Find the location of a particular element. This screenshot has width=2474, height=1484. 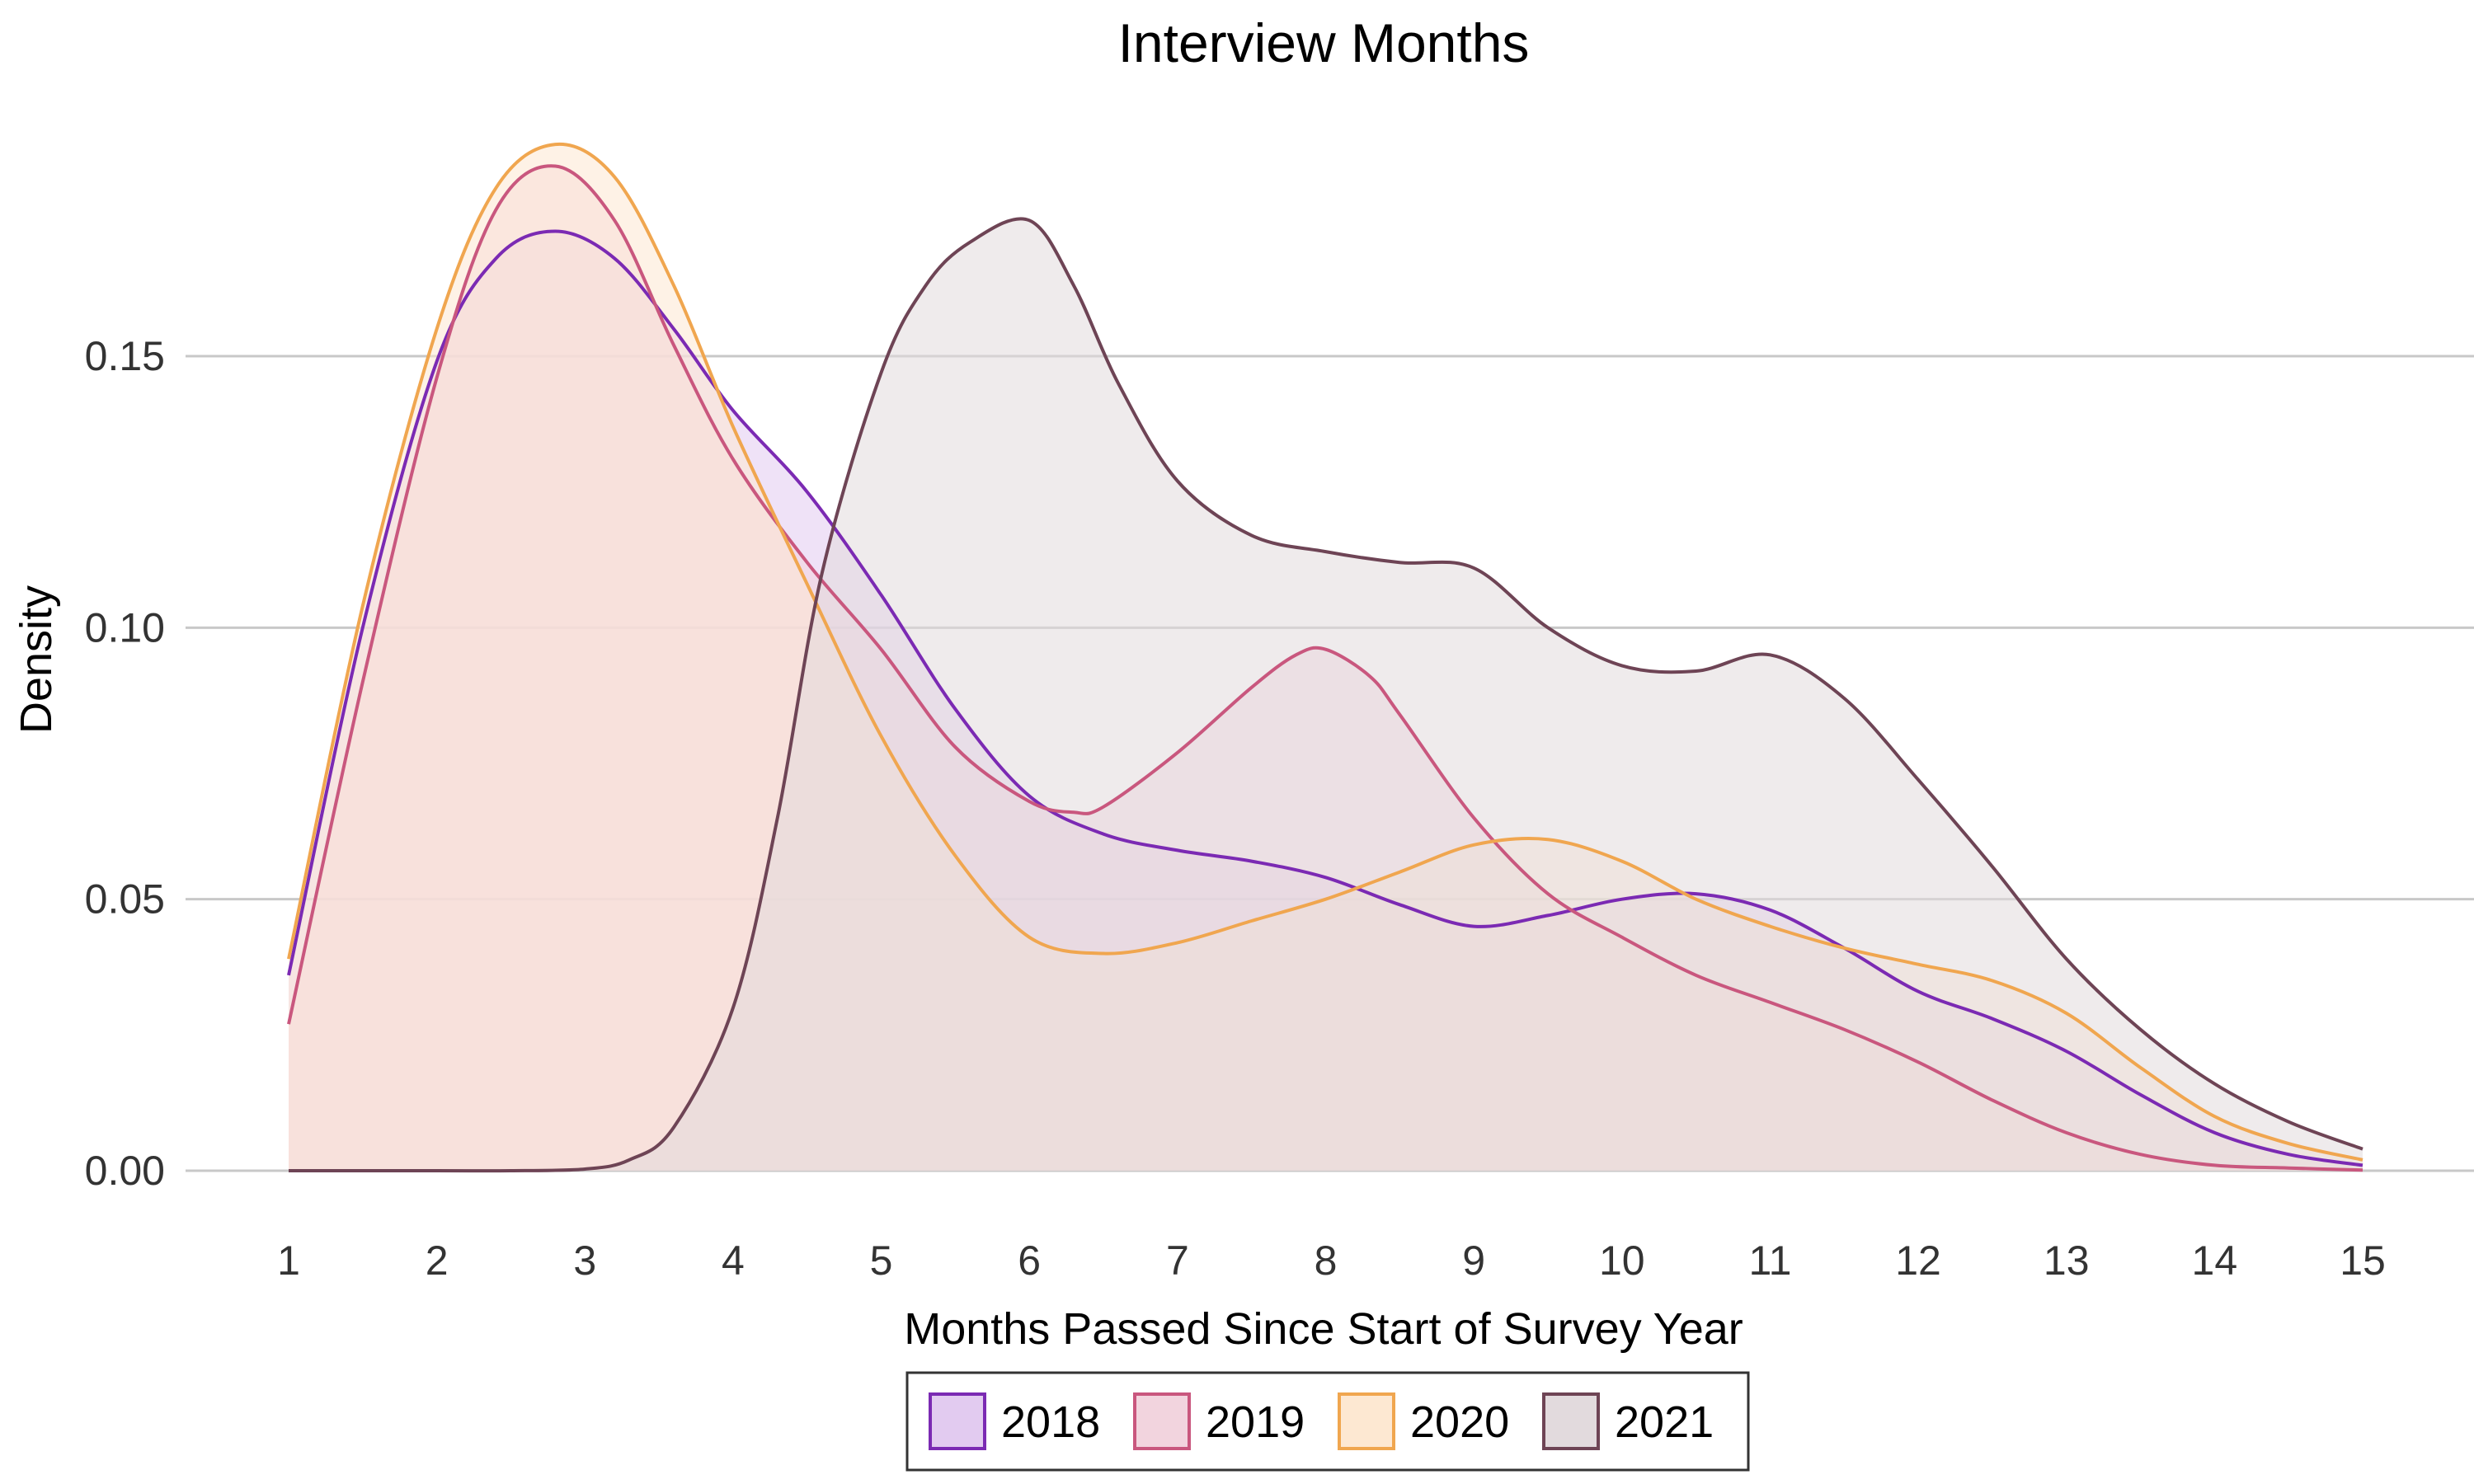

y-tick-label: 0.10 is located at coordinates (125, 627).